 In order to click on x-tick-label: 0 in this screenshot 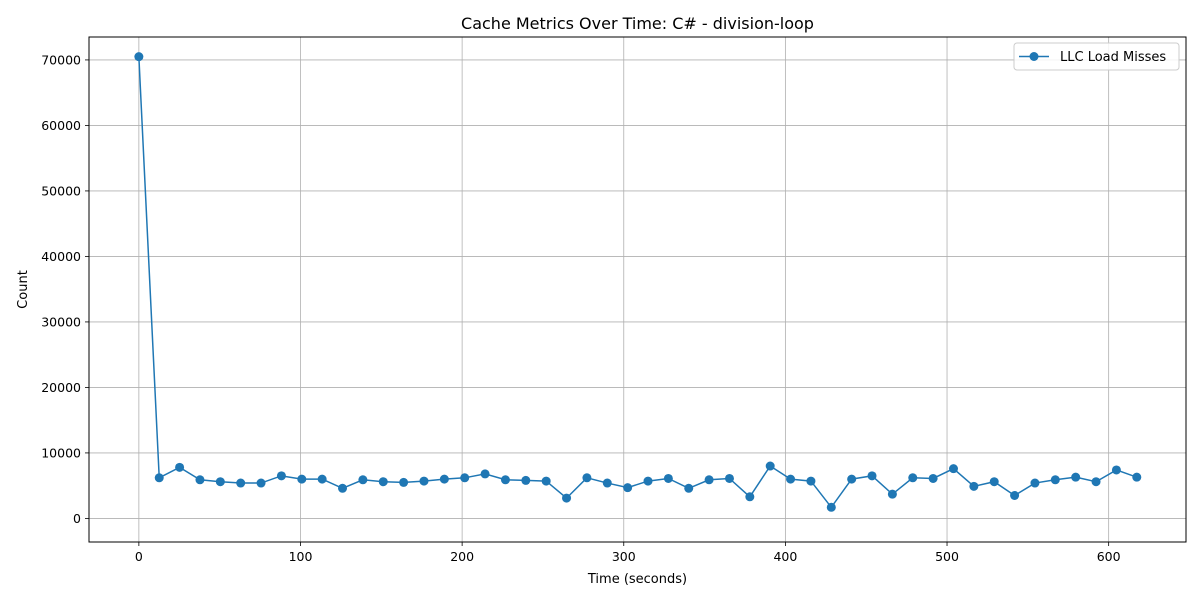, I will do `click(139, 556)`.